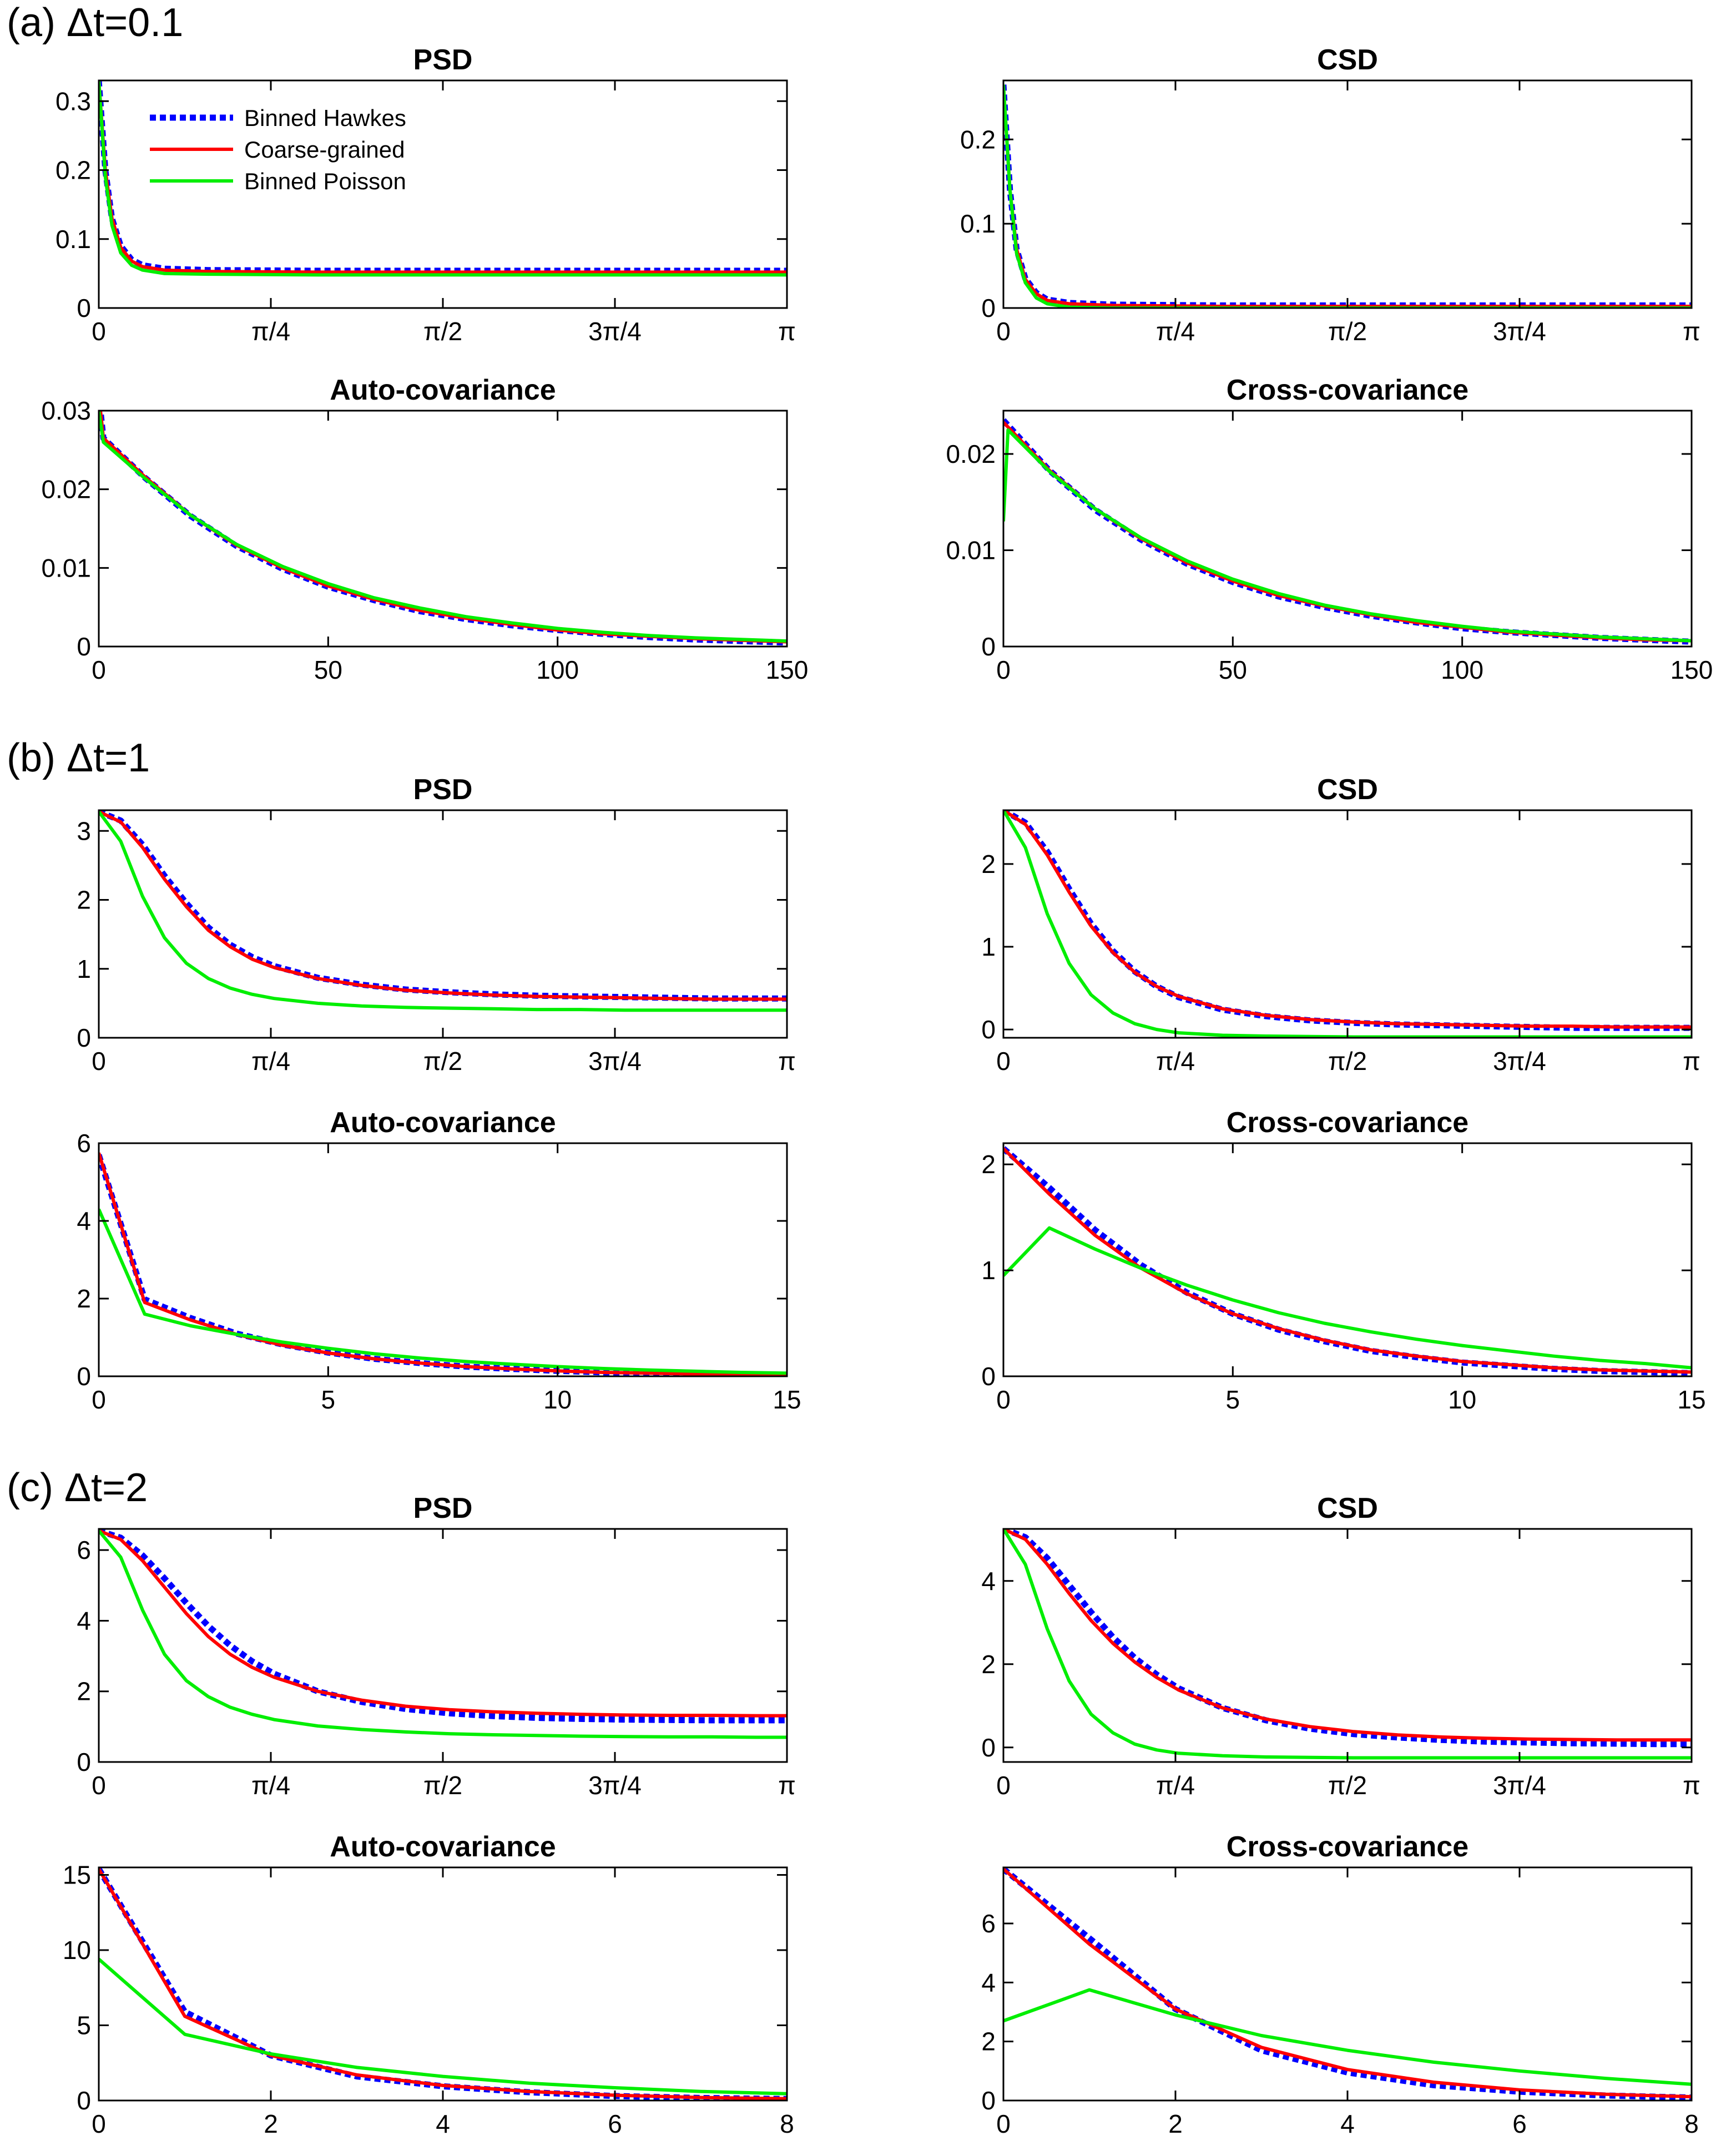 This screenshot has width=1721, height=2156. Describe the element at coordinates (66, 489) in the screenshot. I see `y-tick-label: 0.02` at that location.